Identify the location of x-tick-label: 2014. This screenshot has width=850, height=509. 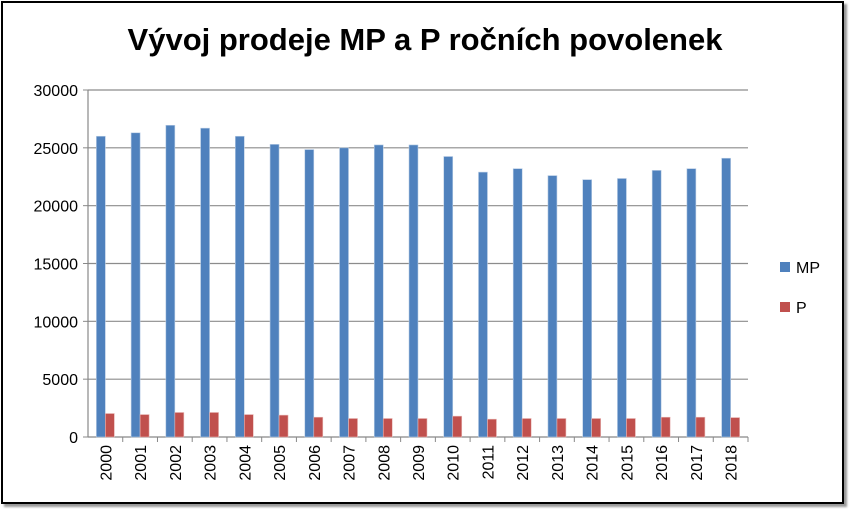
(593, 463).